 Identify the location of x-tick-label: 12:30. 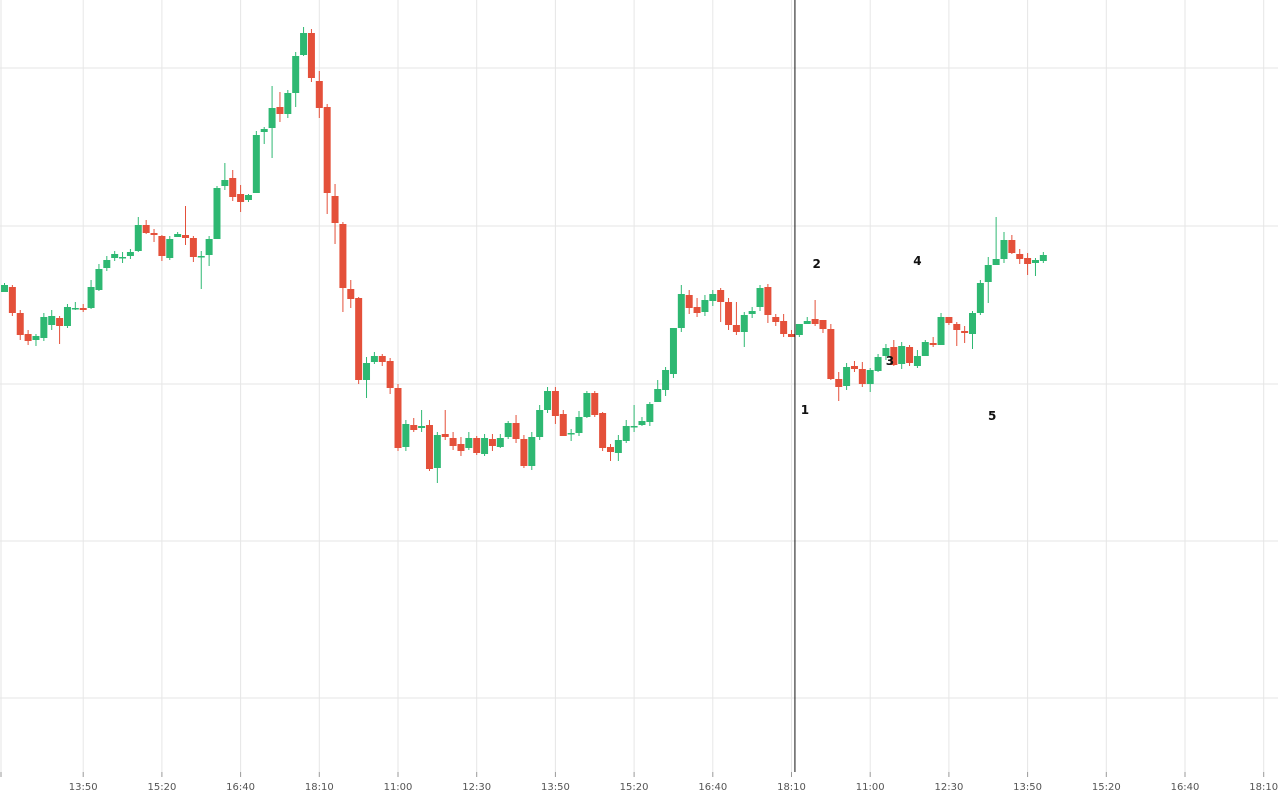
(476, 787).